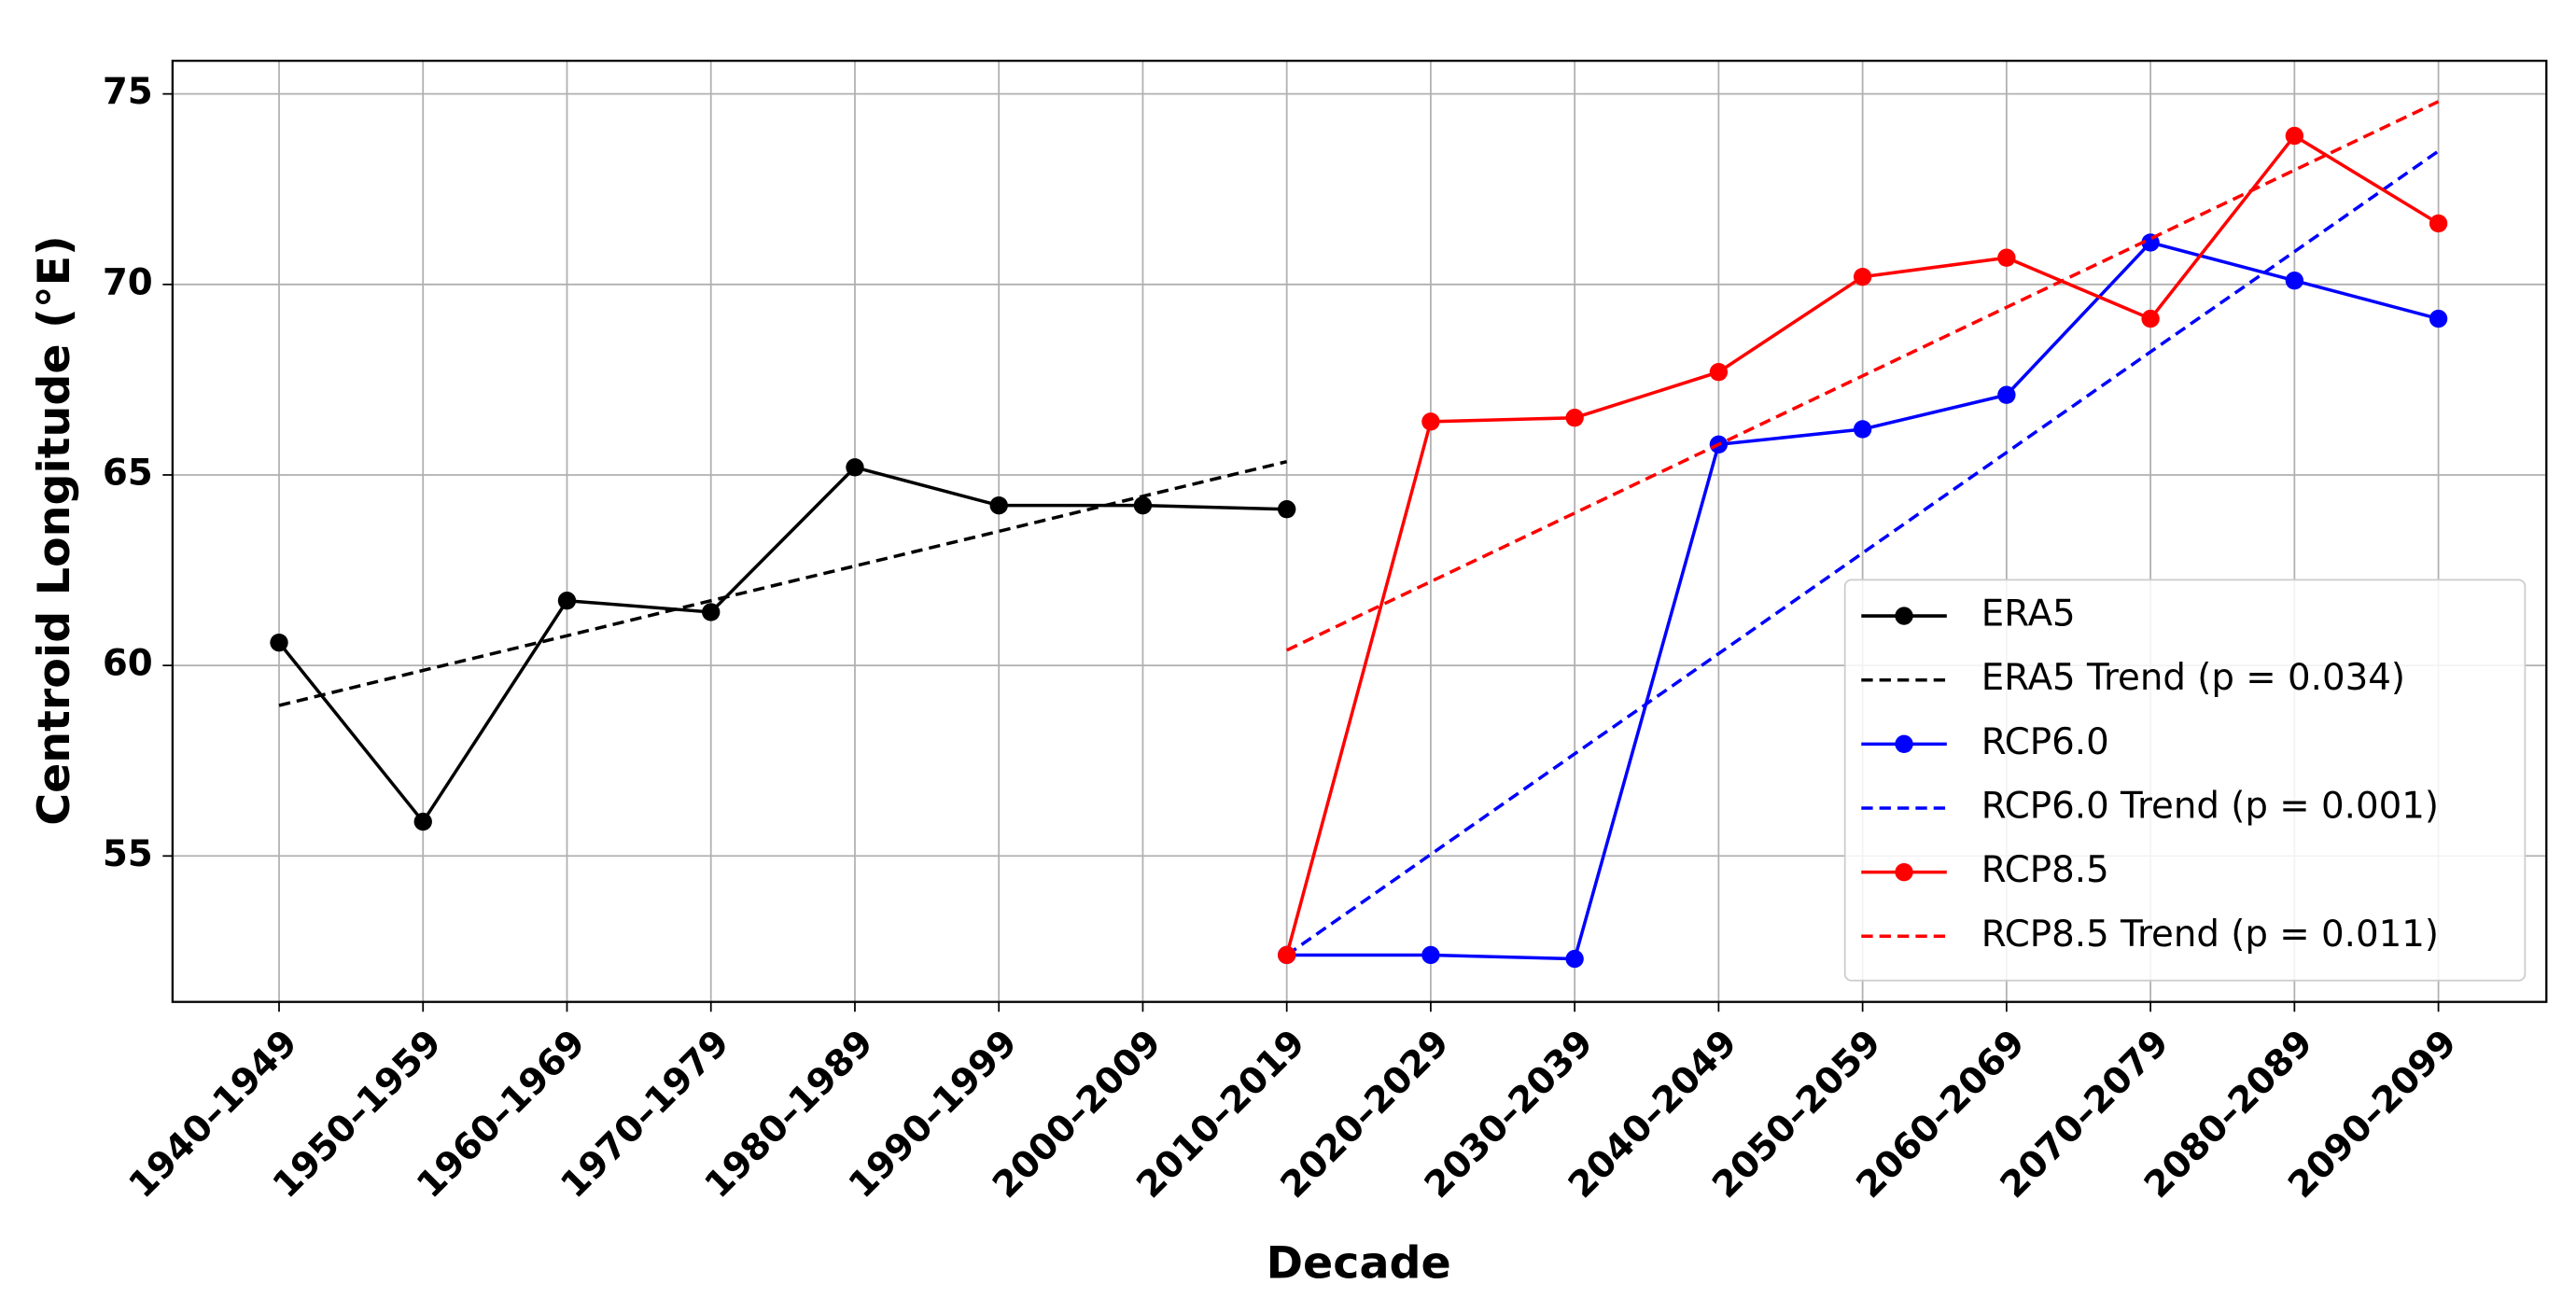  What do you see at coordinates (2045, 742) in the screenshot?
I see `legend-label: RCP6.0` at bounding box center [2045, 742].